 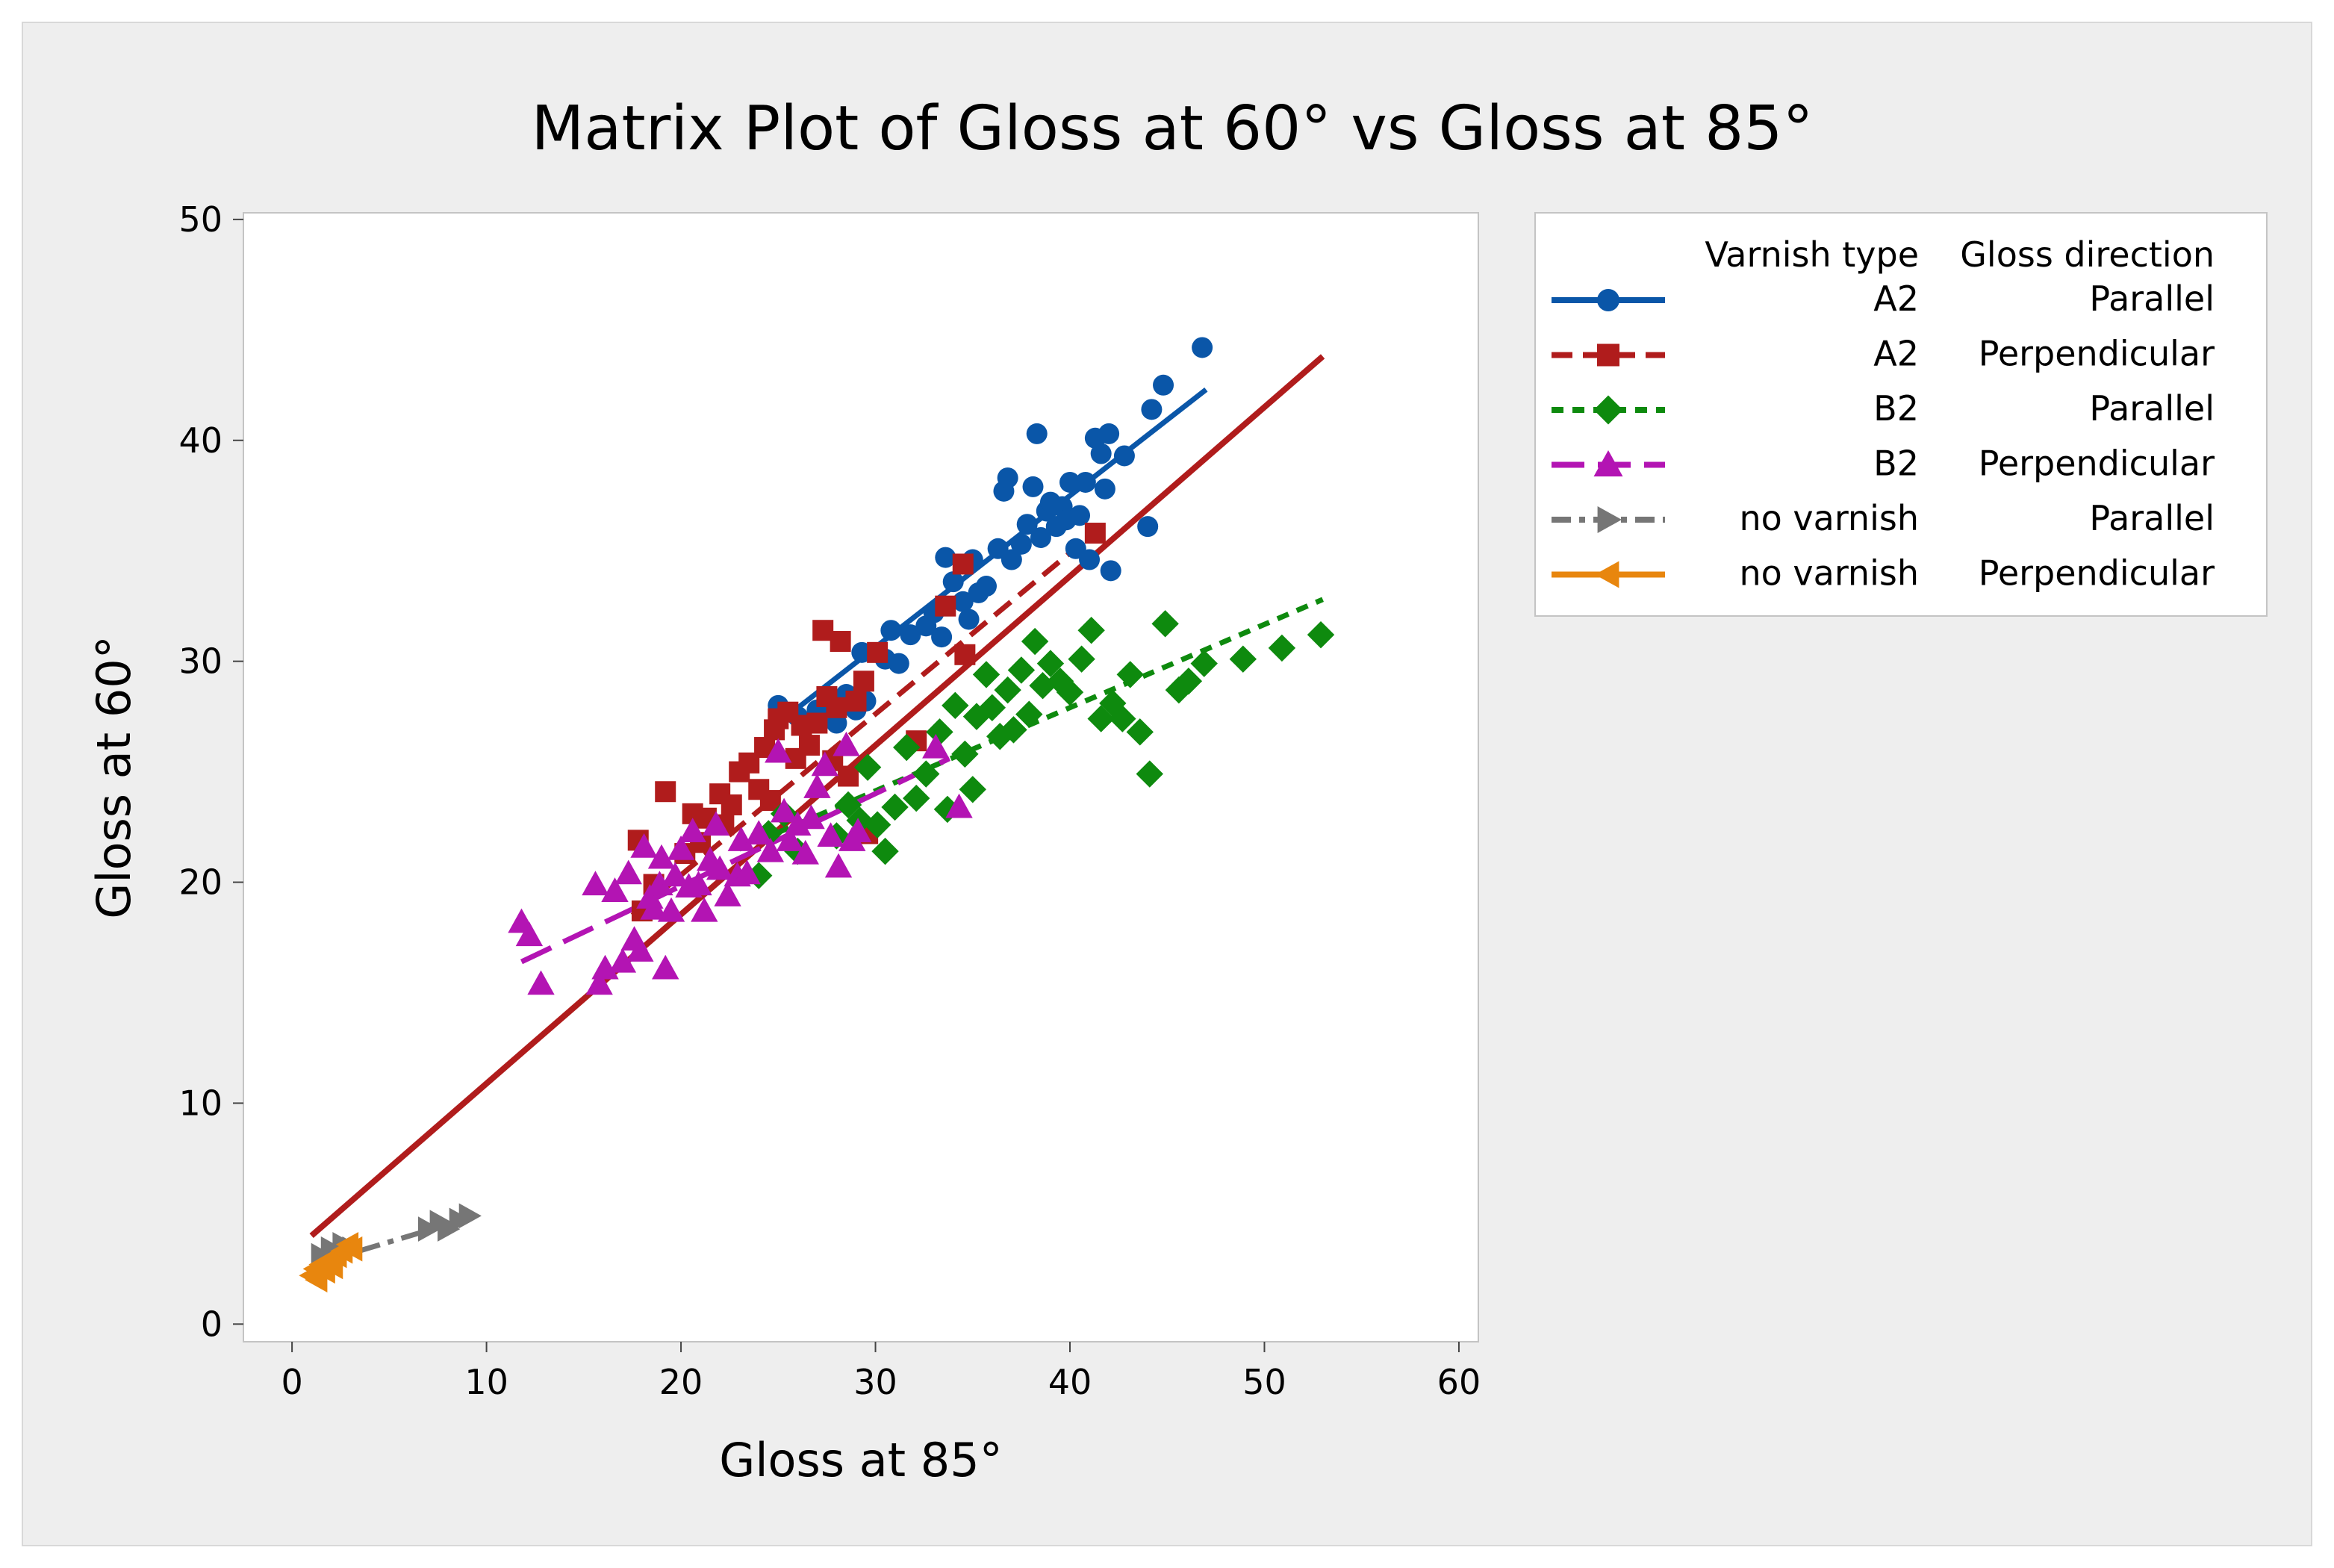 I want to click on y-tick-label: 40, so click(x=200, y=440).